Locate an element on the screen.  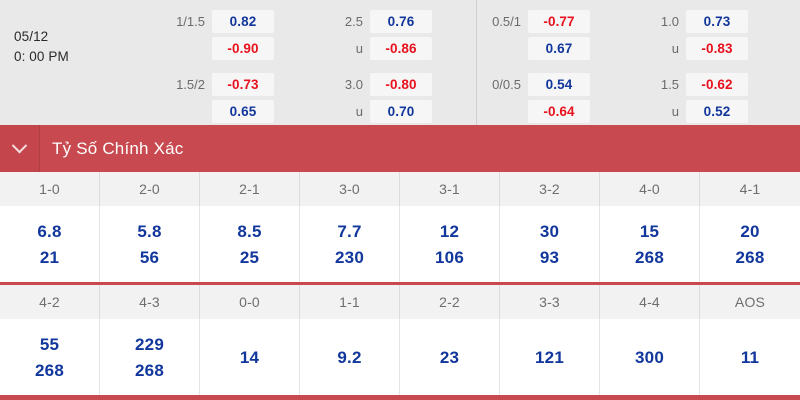
score-header-cell: 1-0 is located at coordinates (50, 189).